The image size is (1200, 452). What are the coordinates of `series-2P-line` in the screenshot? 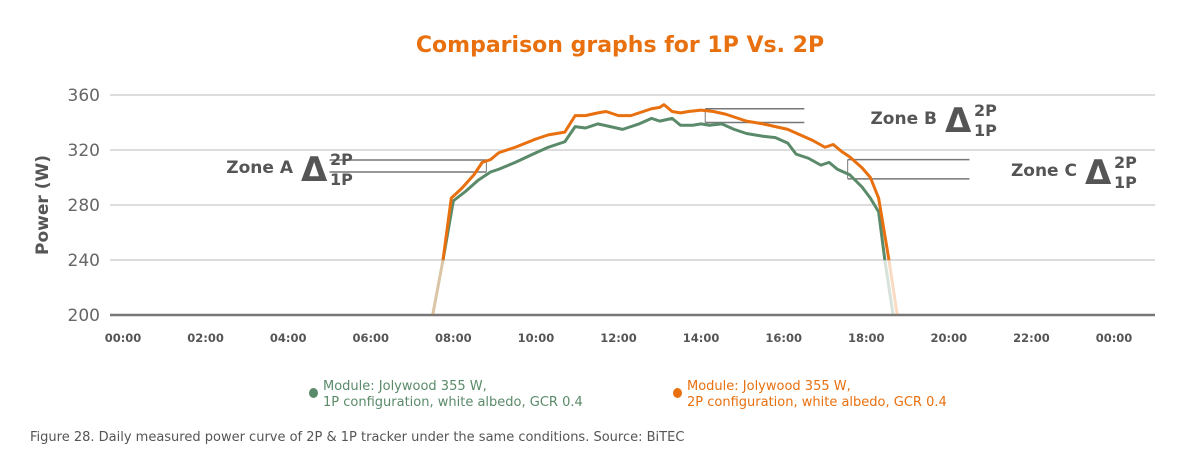 It's located at (666, 182).